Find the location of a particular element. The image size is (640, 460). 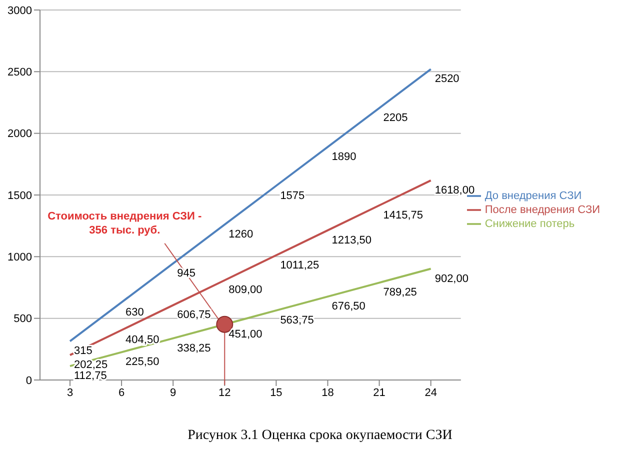

x-tick-label: 12 is located at coordinates (224, 392).